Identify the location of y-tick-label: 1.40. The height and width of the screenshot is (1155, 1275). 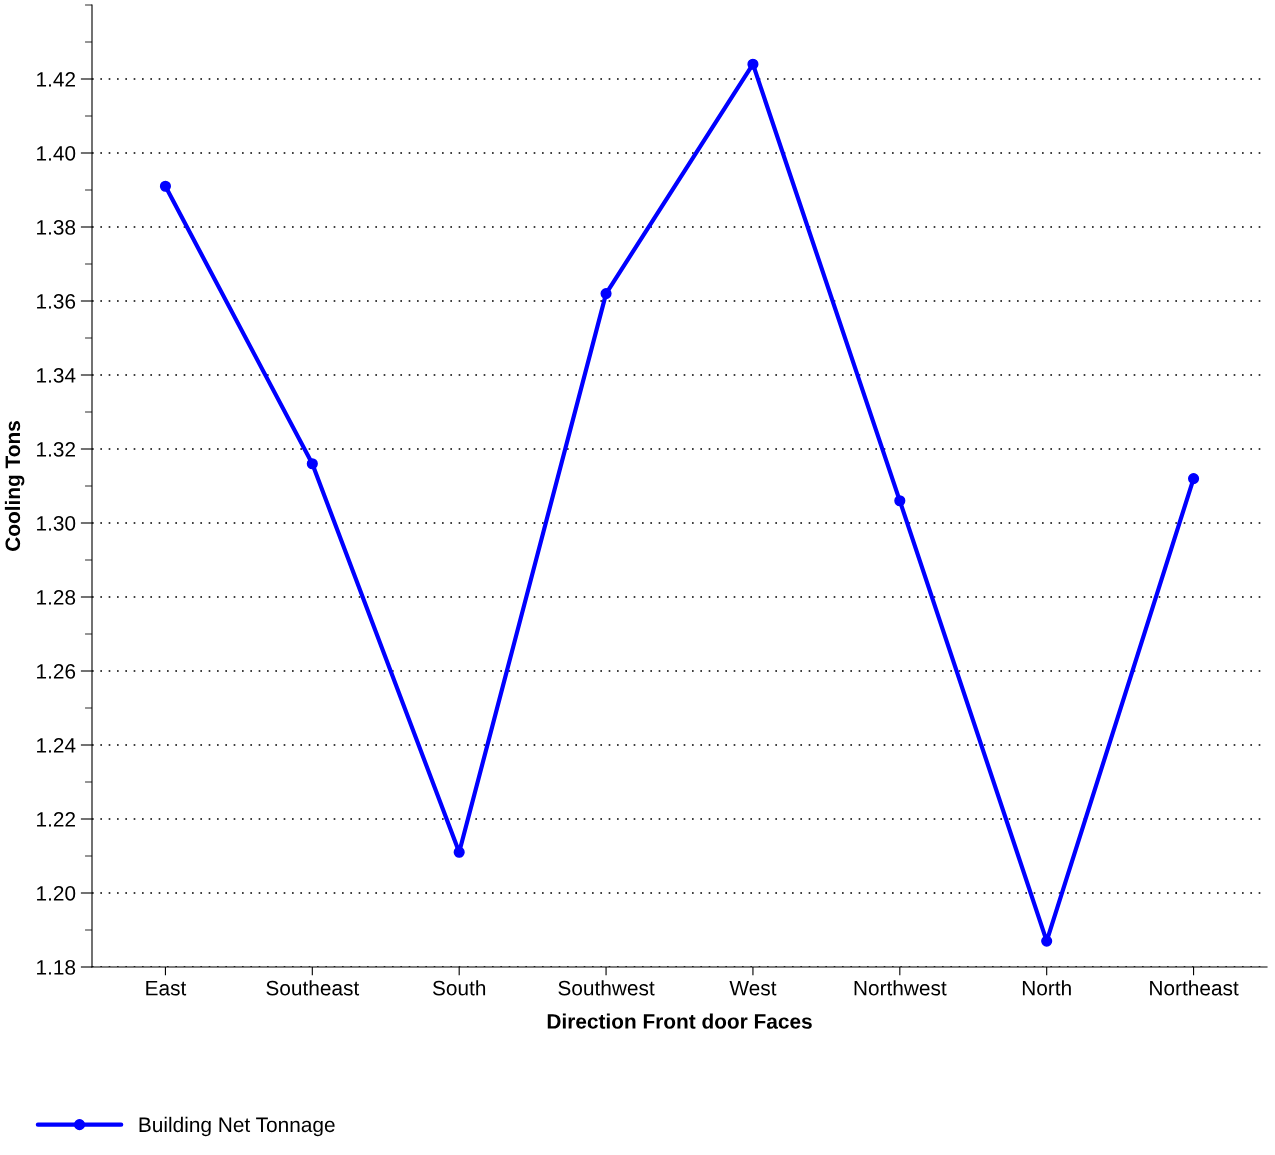
(56, 153).